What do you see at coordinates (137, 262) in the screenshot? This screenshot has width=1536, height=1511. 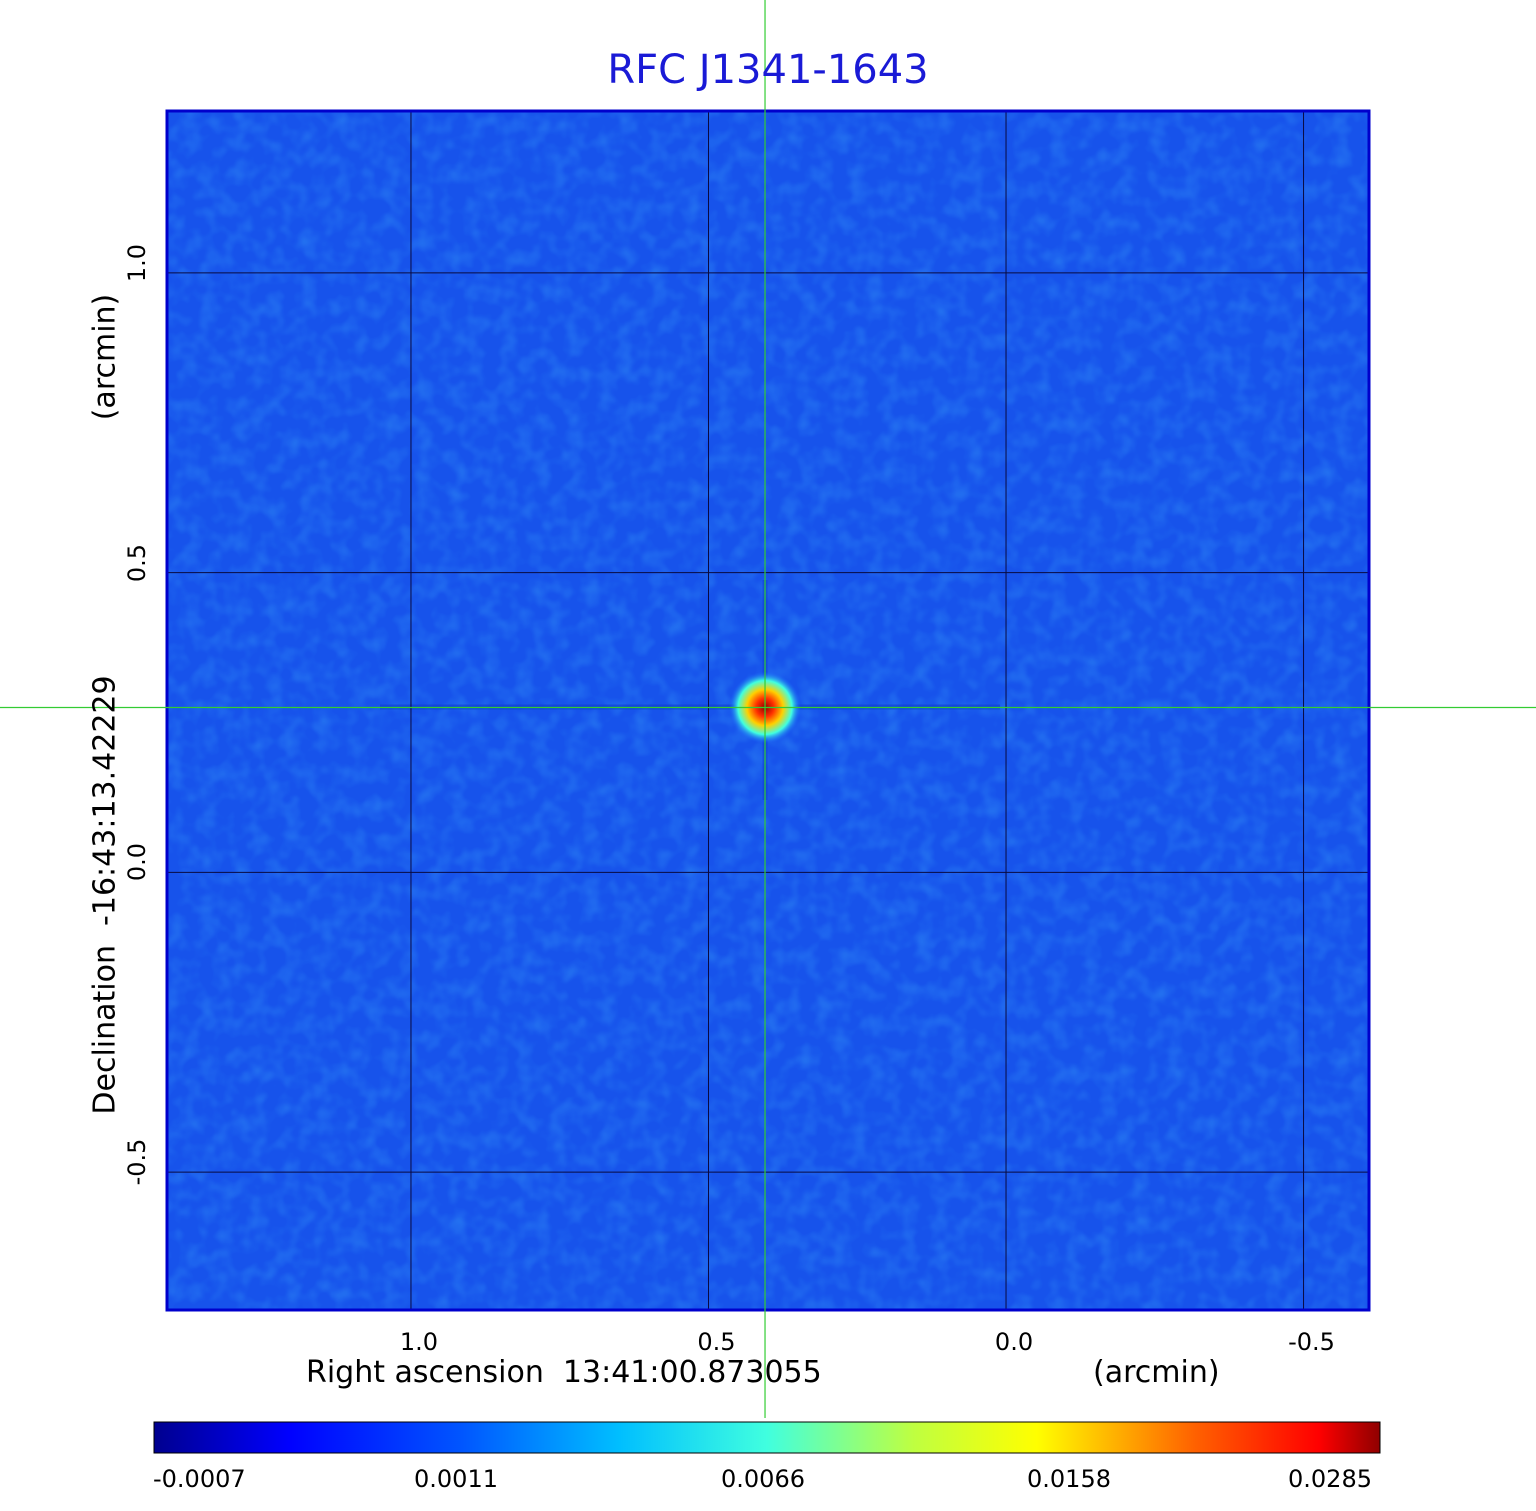 I see `y-tick-label: 1.0` at bounding box center [137, 262].